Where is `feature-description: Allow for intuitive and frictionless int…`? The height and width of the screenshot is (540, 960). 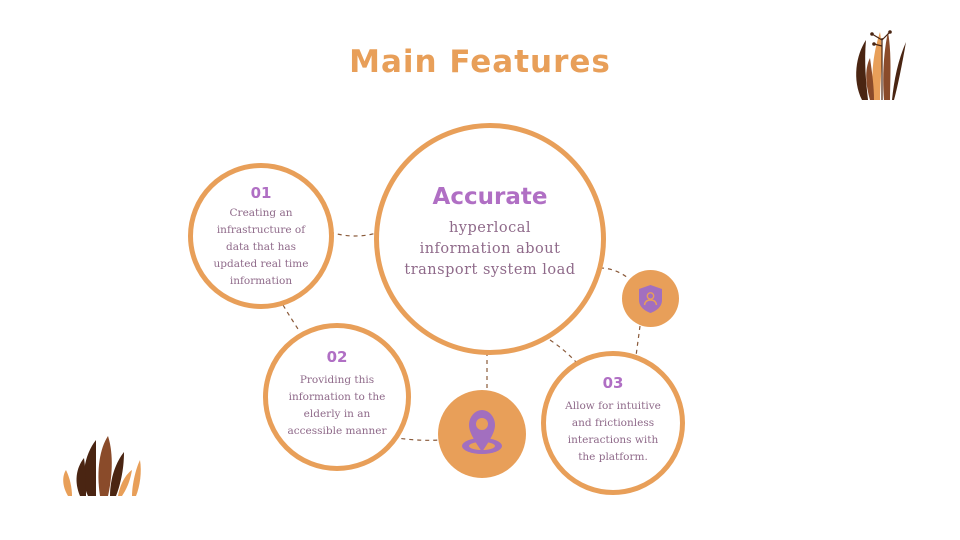
feature-description: Allow for intuitive and frictionless int… is located at coordinates (613, 431).